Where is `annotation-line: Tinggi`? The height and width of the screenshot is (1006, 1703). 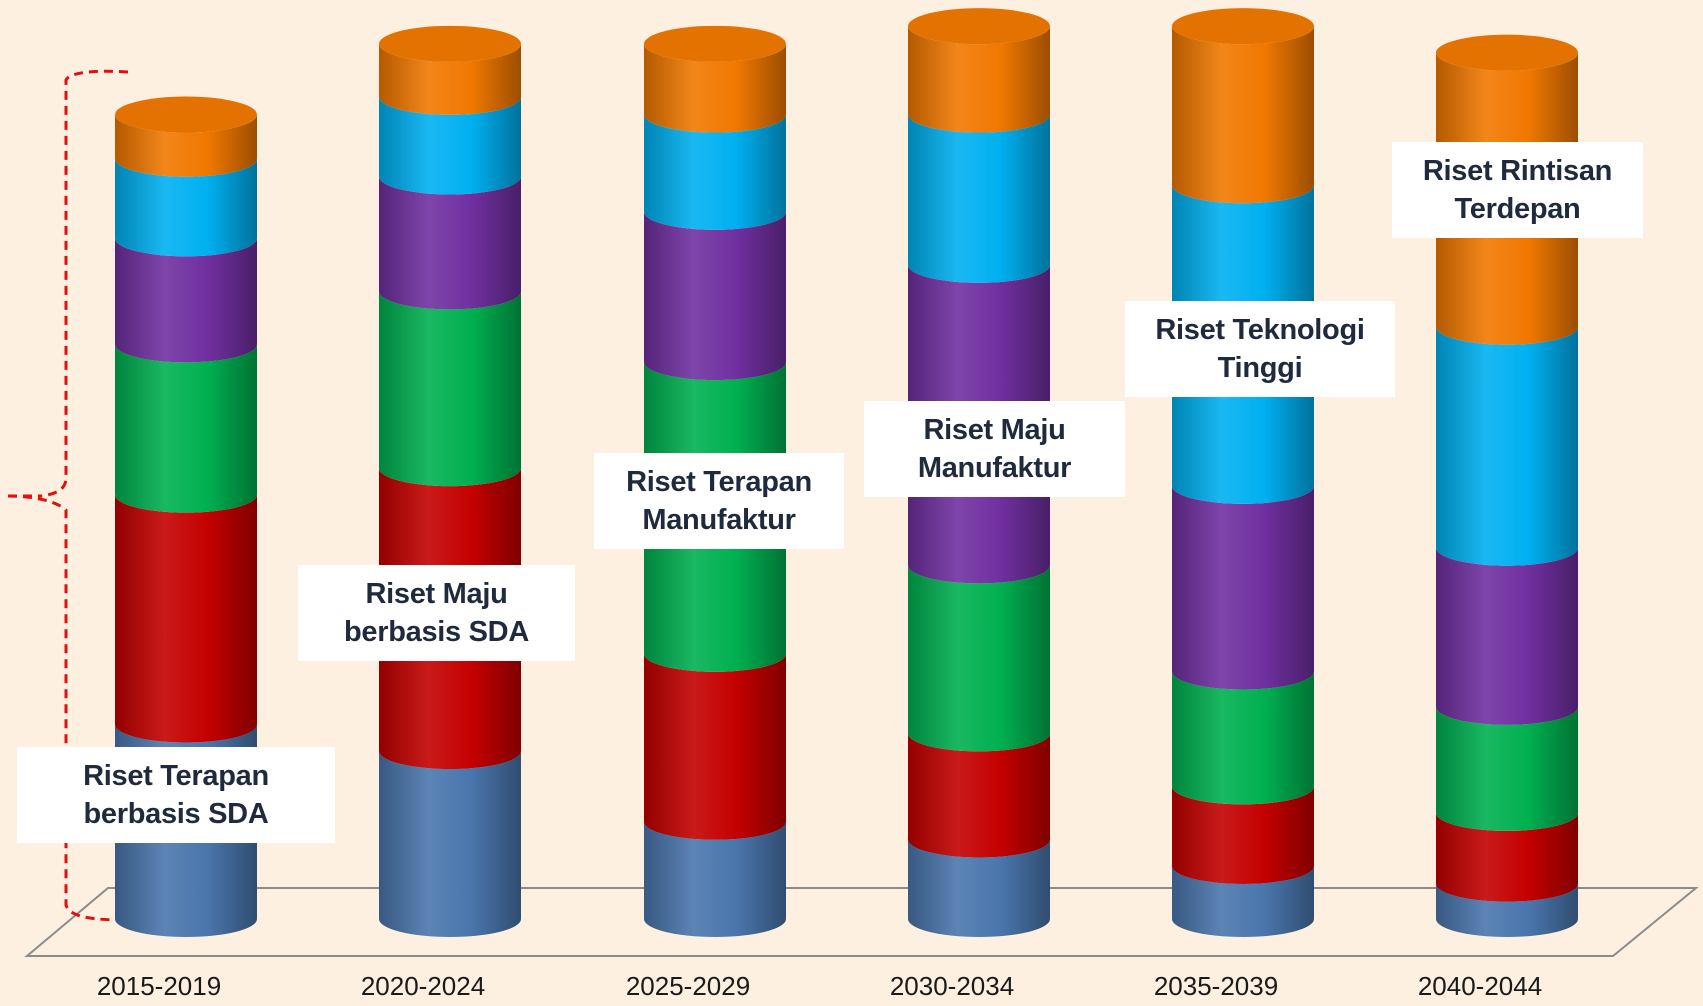 annotation-line: Tinggi is located at coordinates (1260, 368).